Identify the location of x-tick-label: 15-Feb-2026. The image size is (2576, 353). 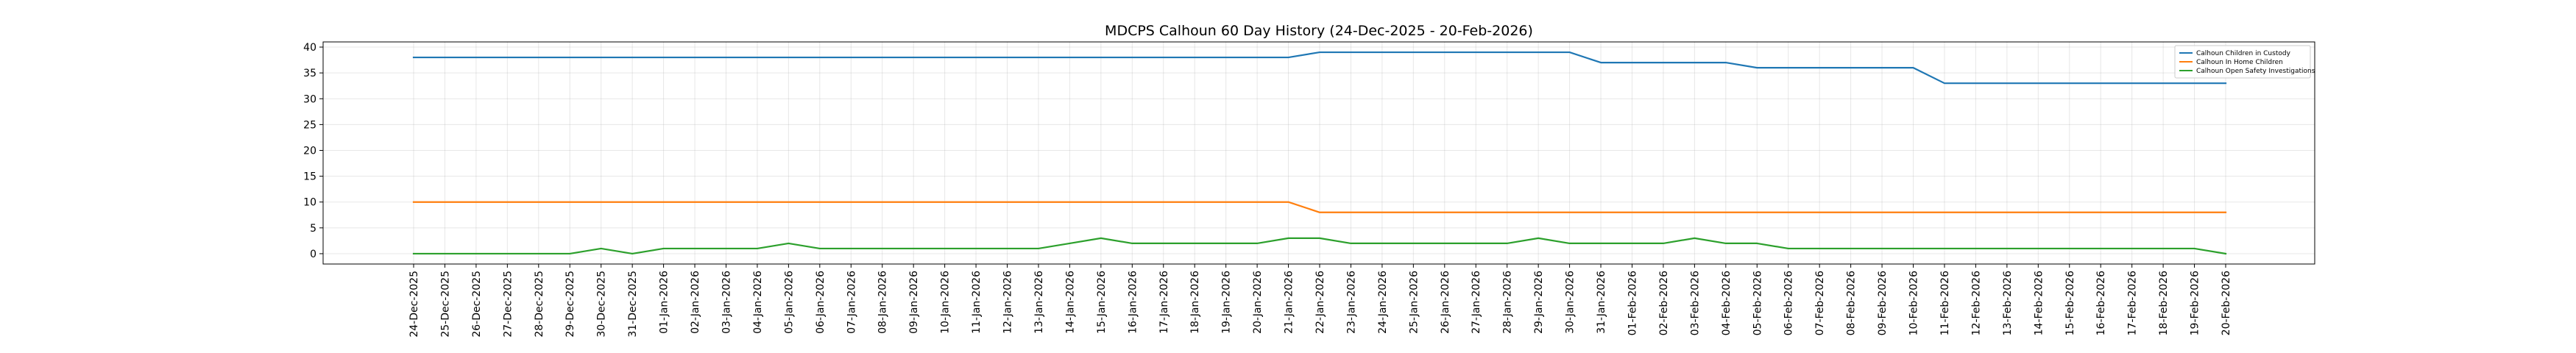
(2070, 303).